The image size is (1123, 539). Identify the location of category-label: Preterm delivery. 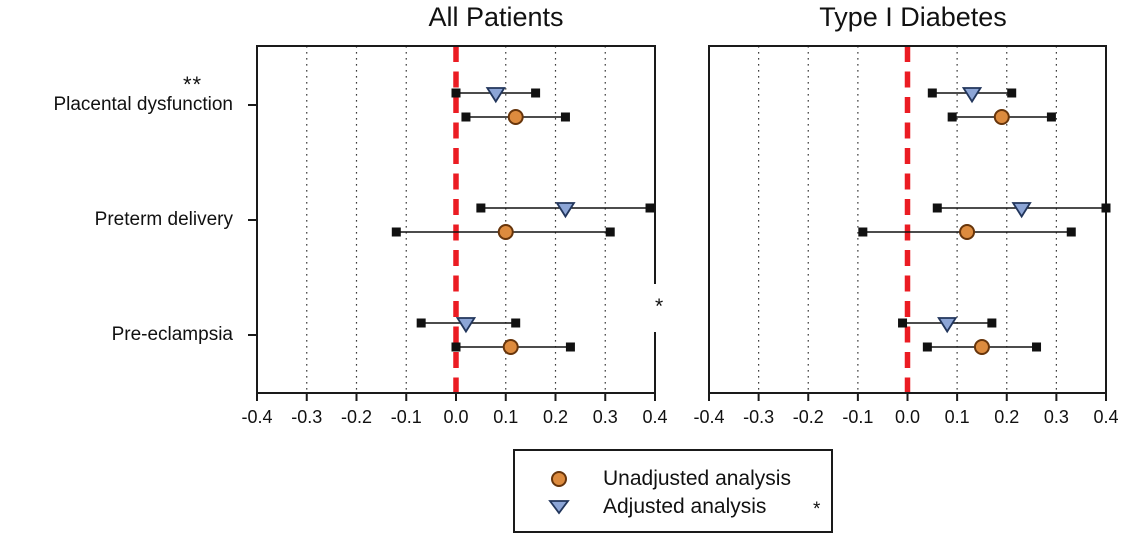
(163, 219).